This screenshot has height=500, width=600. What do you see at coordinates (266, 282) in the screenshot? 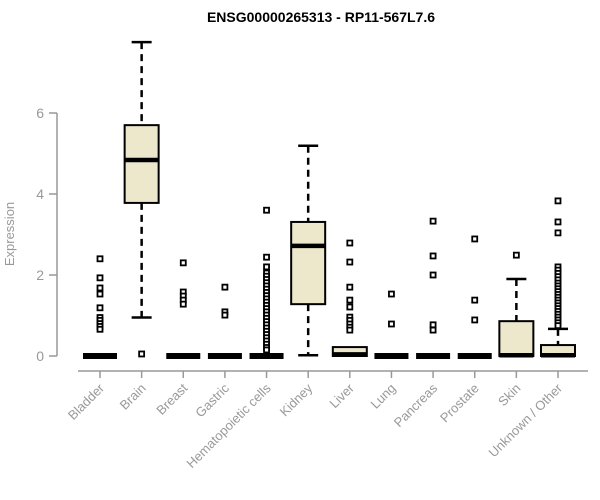
I see `box-hematopoietic-cells` at bounding box center [266, 282].